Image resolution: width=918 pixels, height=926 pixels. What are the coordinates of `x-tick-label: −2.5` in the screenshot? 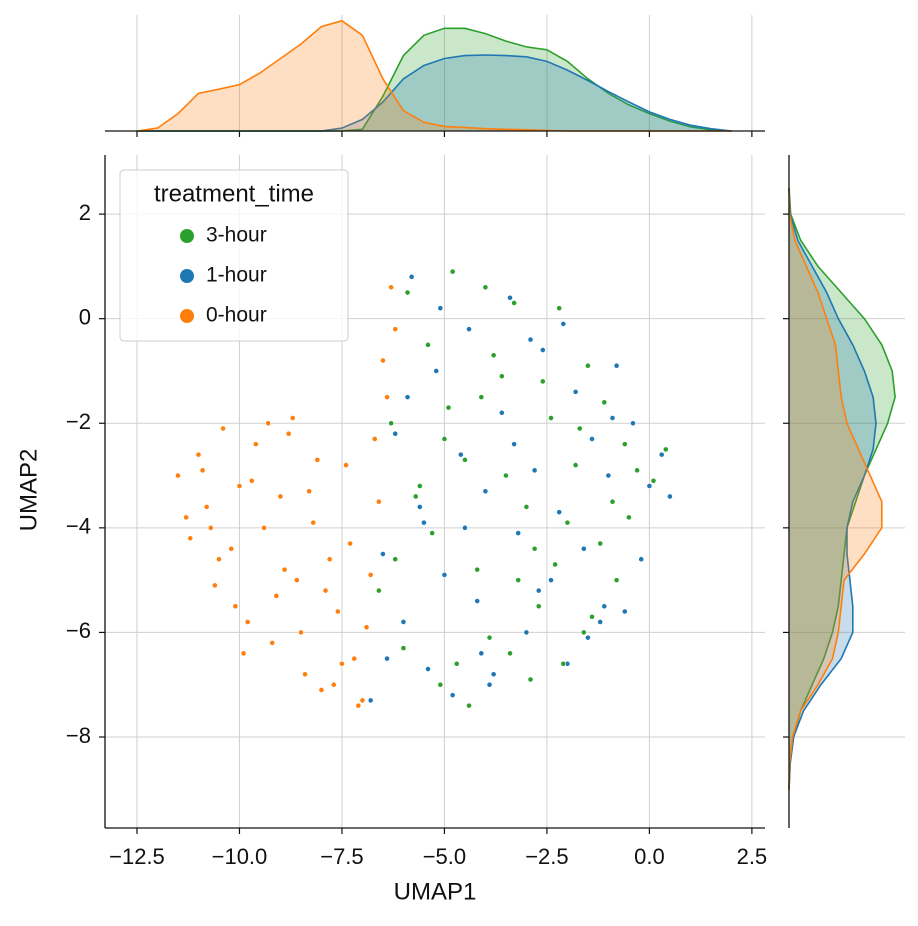 It's located at (546, 856).